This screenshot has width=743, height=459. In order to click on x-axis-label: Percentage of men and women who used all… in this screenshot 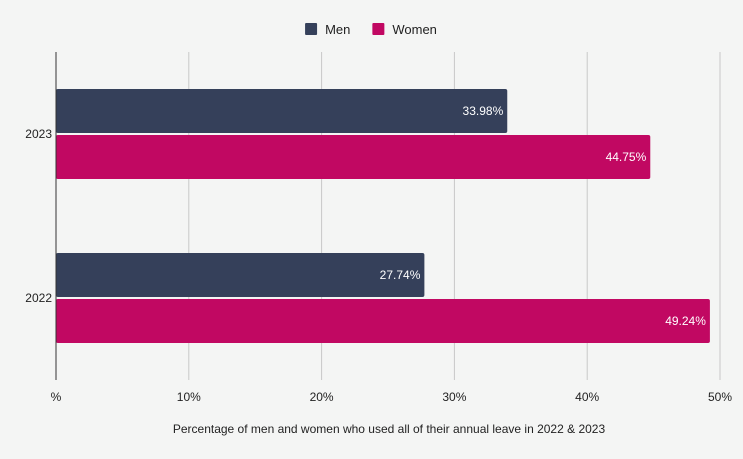, I will do `click(389, 429)`.